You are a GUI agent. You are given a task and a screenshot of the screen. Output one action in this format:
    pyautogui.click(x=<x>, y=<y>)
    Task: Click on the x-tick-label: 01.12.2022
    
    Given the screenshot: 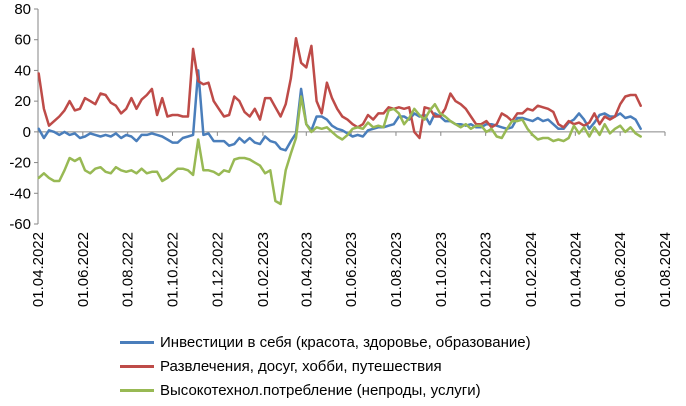 What is the action you would take?
    pyautogui.click(x=217, y=269)
    